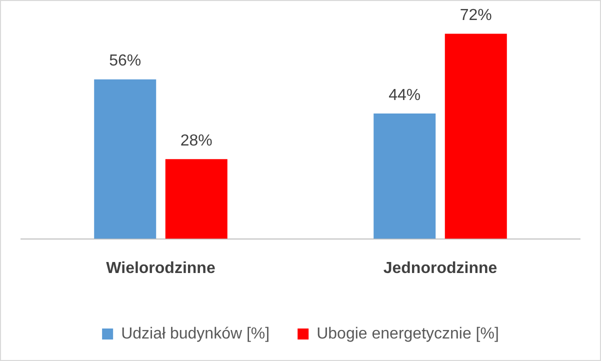  I want to click on data-label: 56%, so click(125, 61).